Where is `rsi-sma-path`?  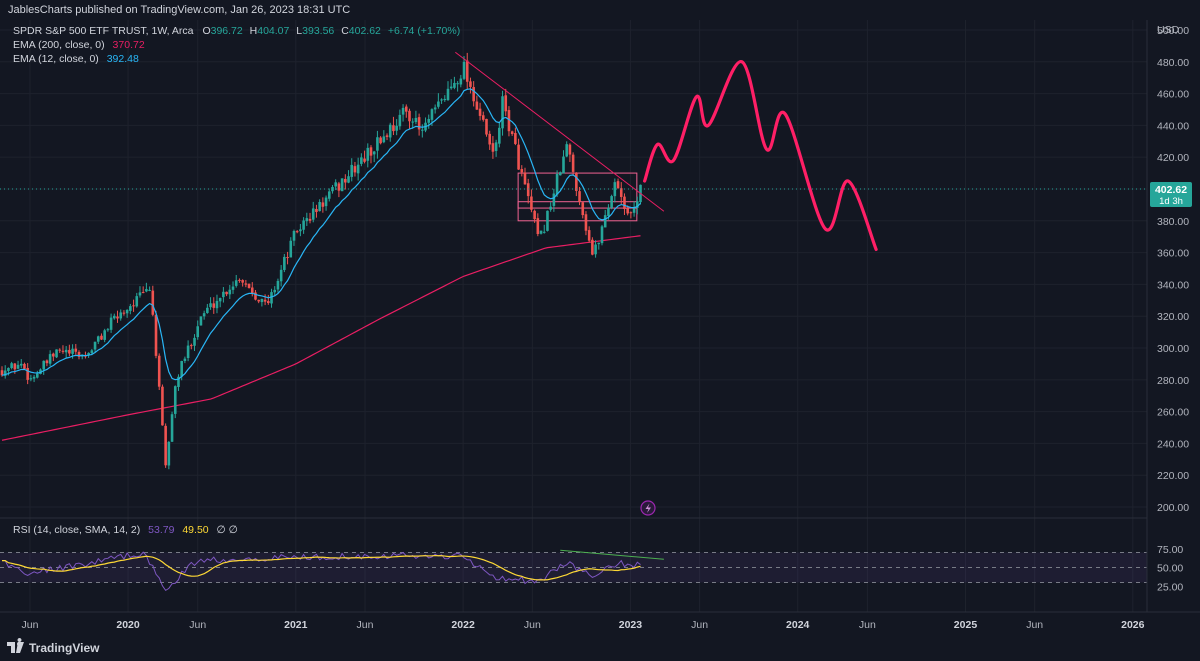
rsi-sma-path is located at coordinates (321, 567).